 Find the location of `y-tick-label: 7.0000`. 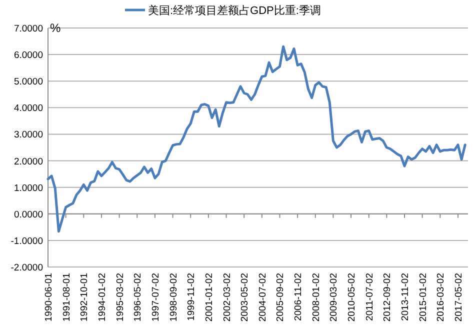

y-tick-label: 7.0000 is located at coordinates (28, 29).